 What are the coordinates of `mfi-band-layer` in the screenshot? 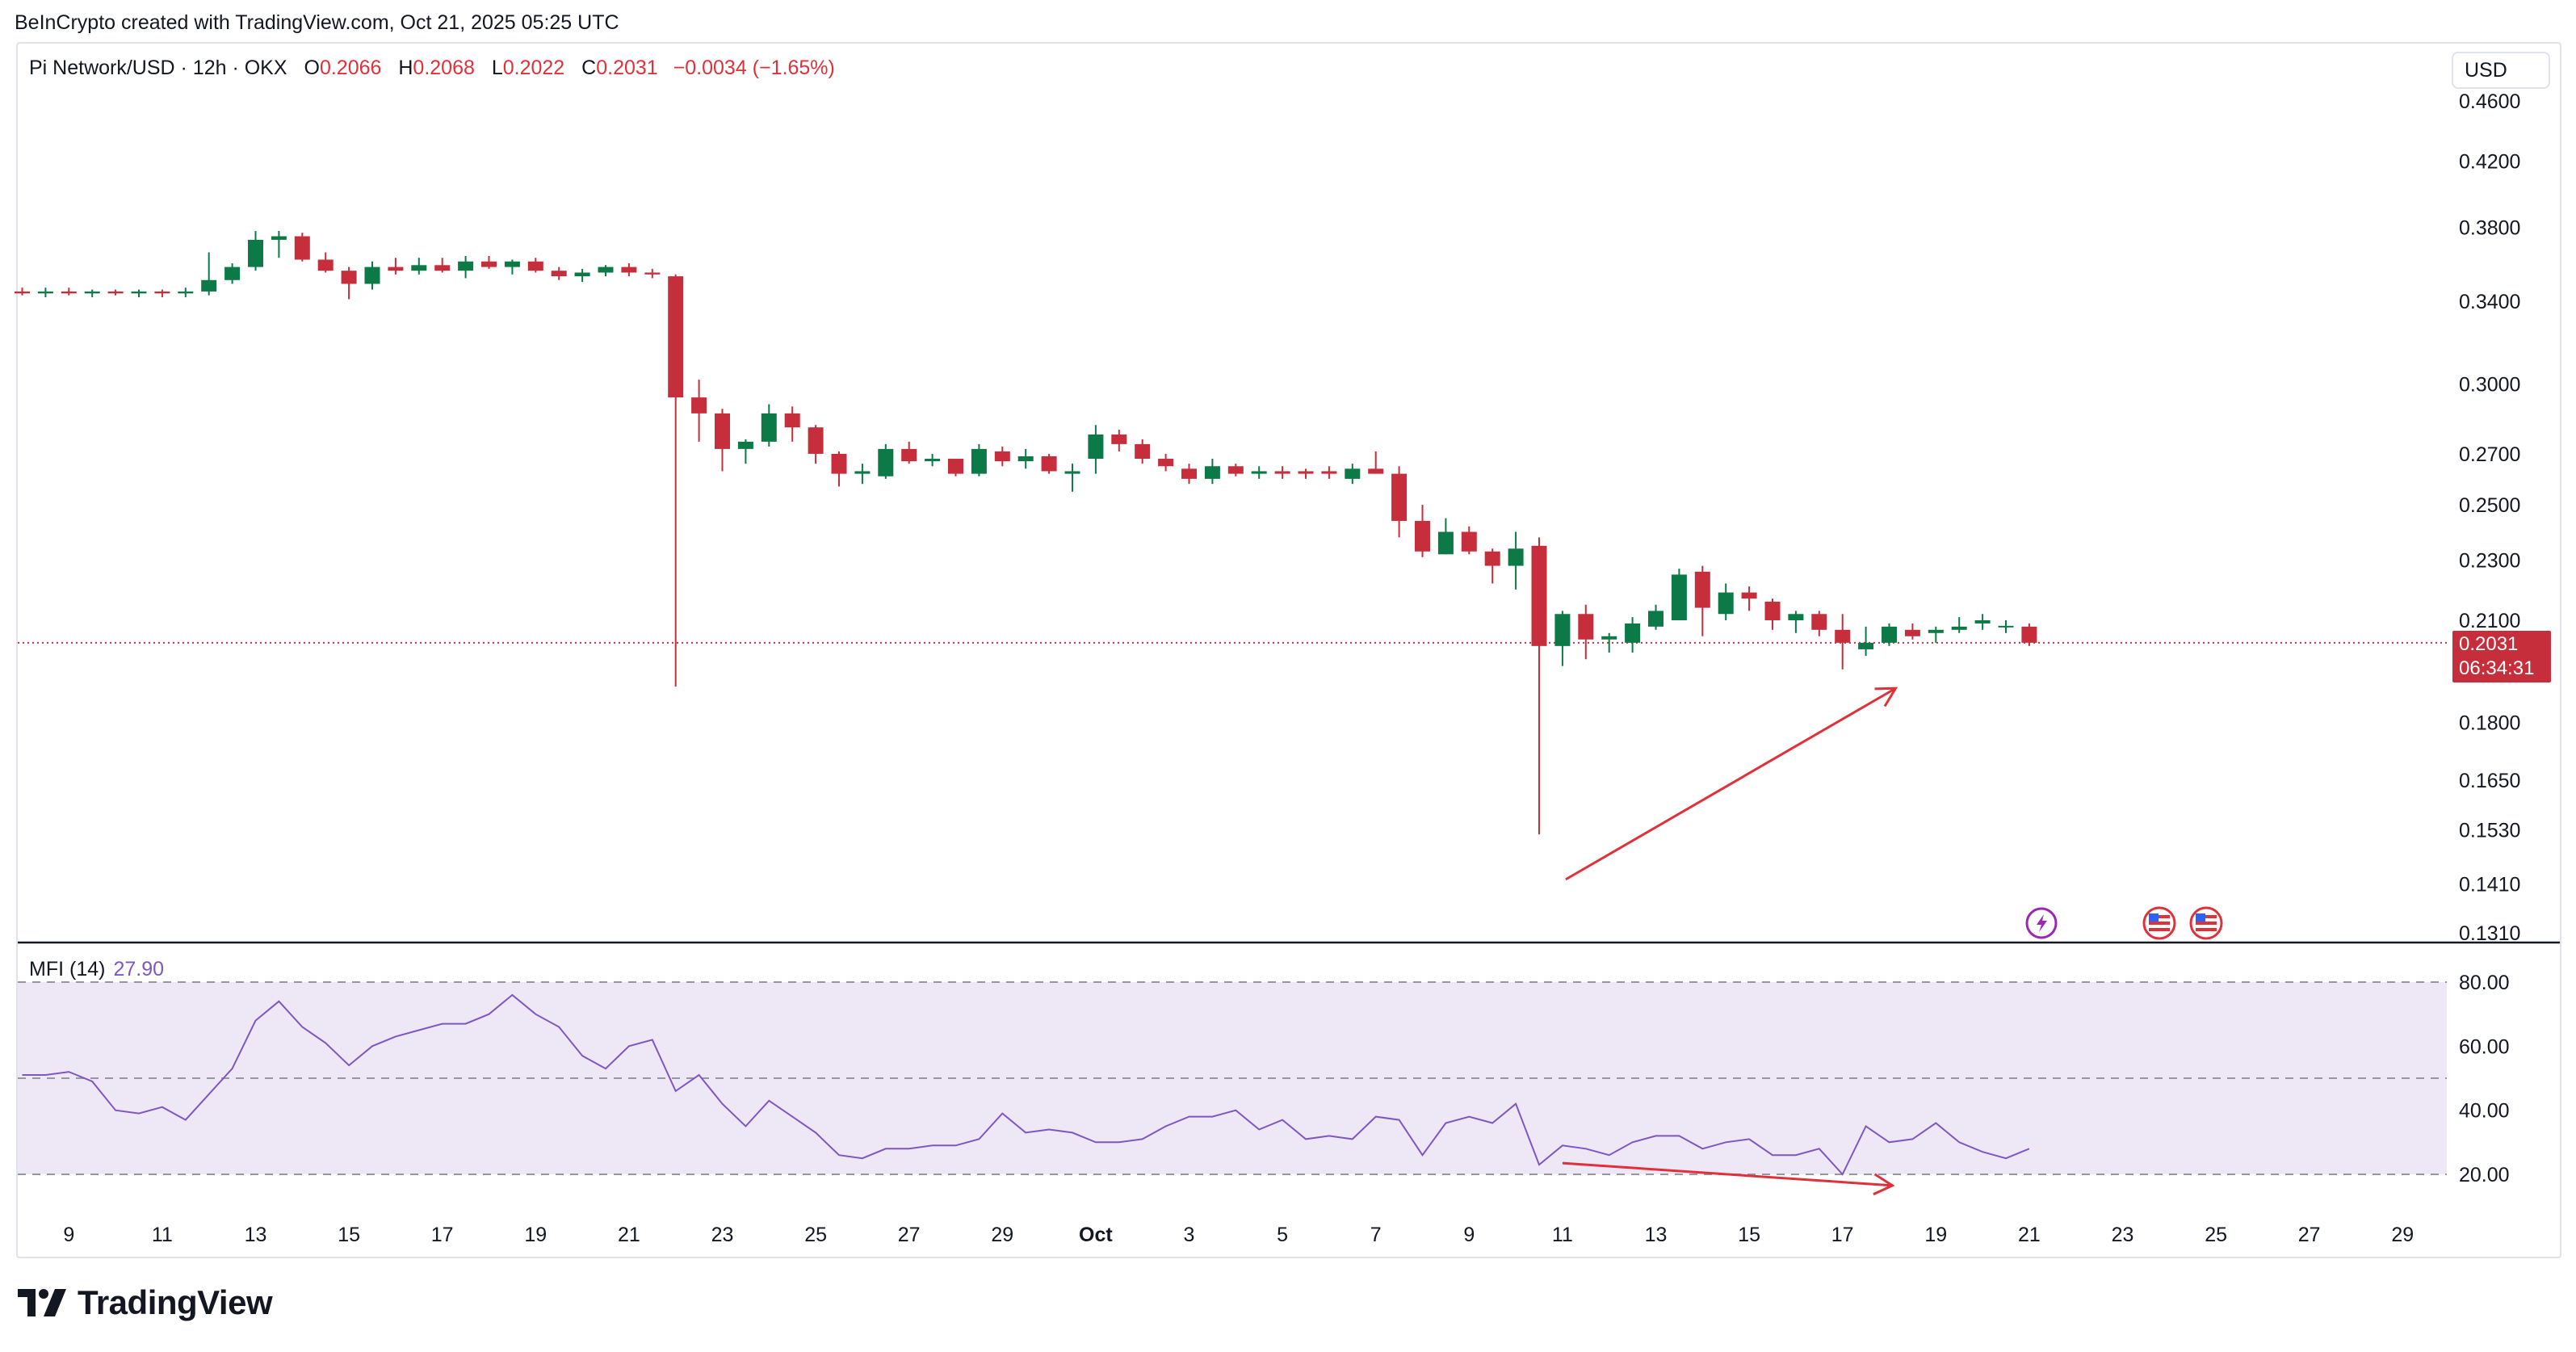 It's located at (1232, 1078).